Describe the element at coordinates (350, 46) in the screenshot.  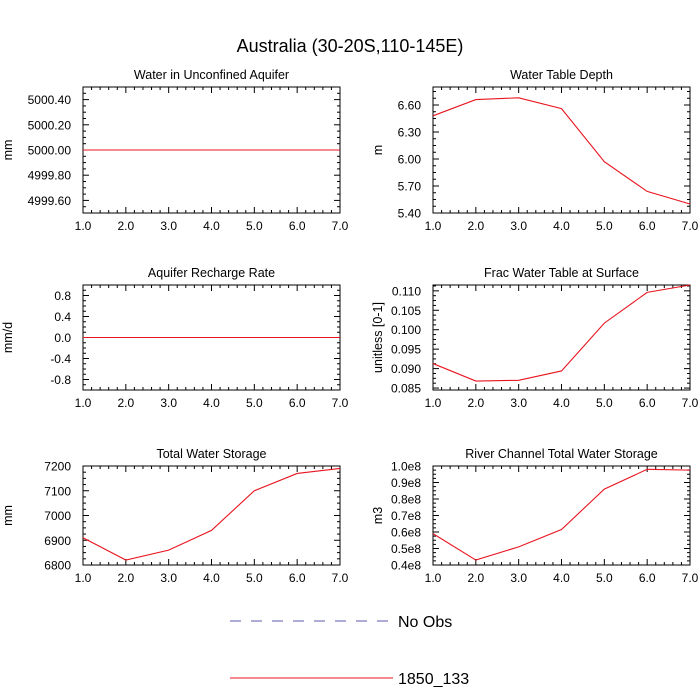
I see `figure-title: Australia (30-20S,110-145E)` at that location.